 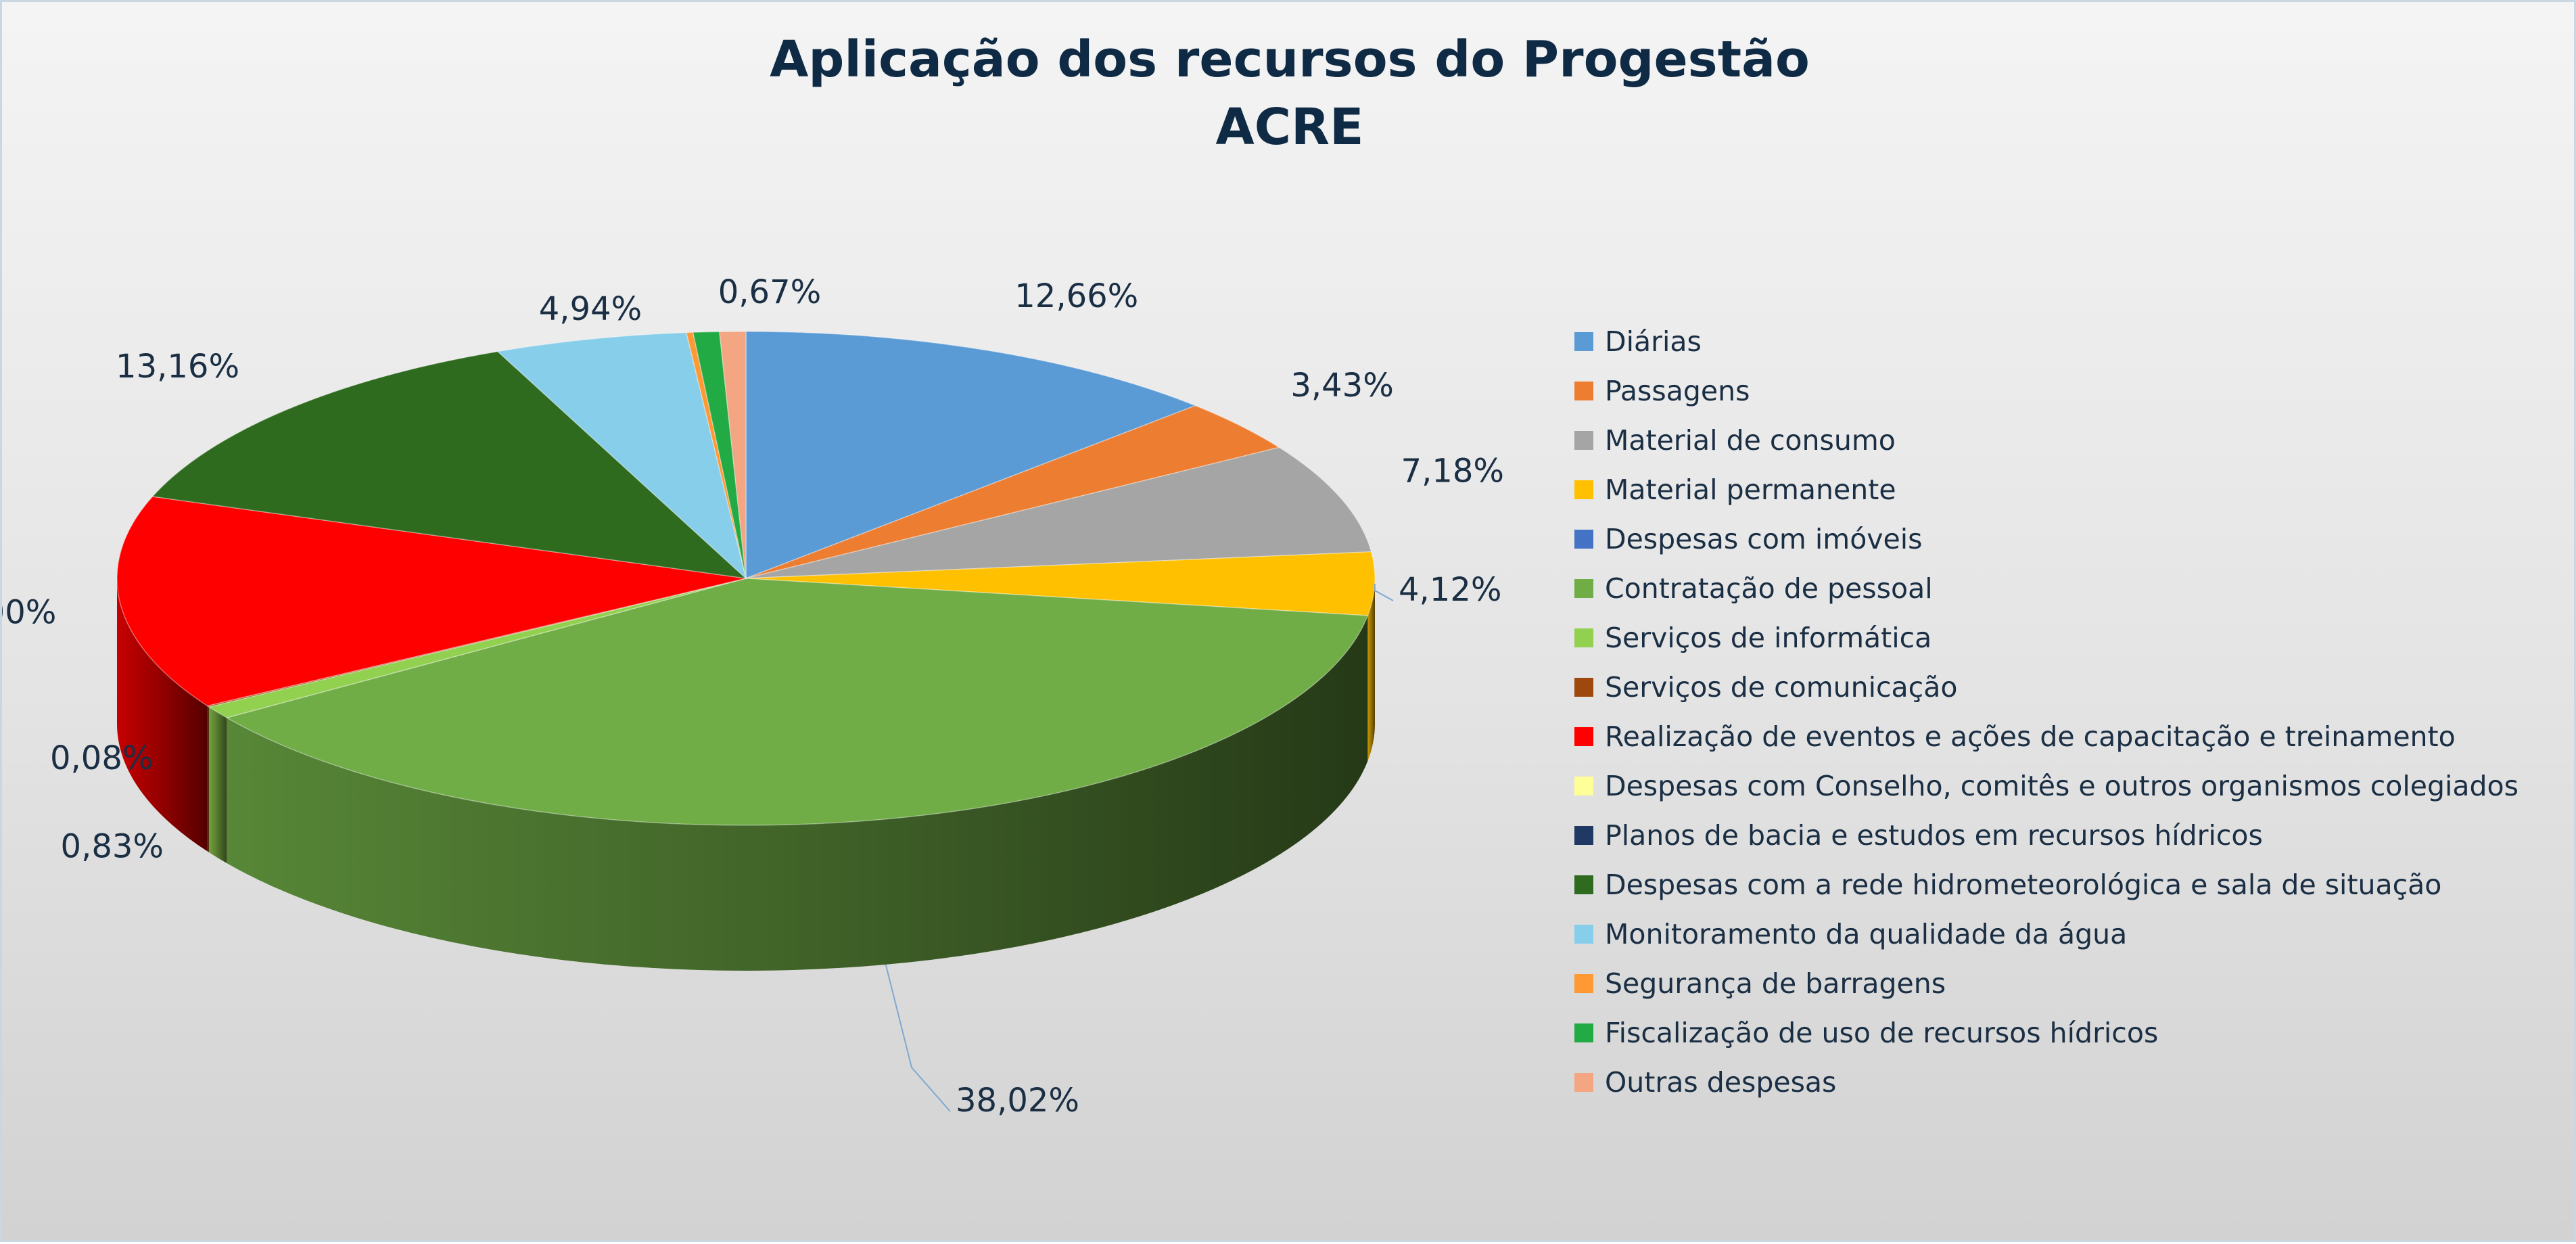 What do you see at coordinates (162, 715) in the screenshot?
I see `pie-side-realizacao-de-eventos-e-acoes-de-capacitacao-e-treinamento` at bounding box center [162, 715].